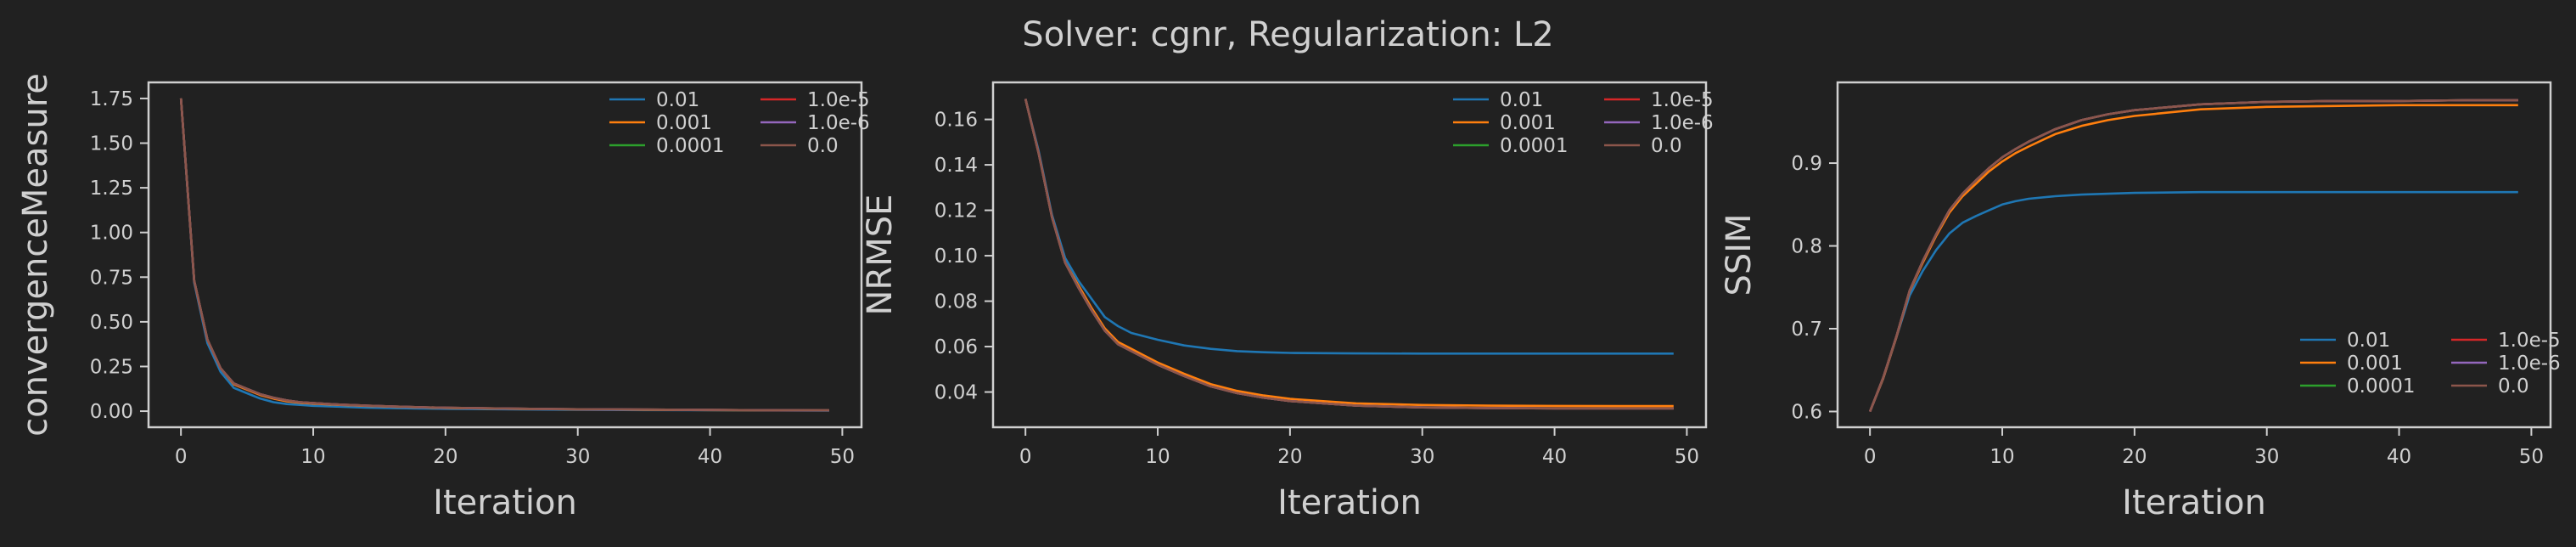 This screenshot has height=547, width=2576. Describe the element at coordinates (956, 256) in the screenshot. I see `y-tick-label: 0.10` at that location.